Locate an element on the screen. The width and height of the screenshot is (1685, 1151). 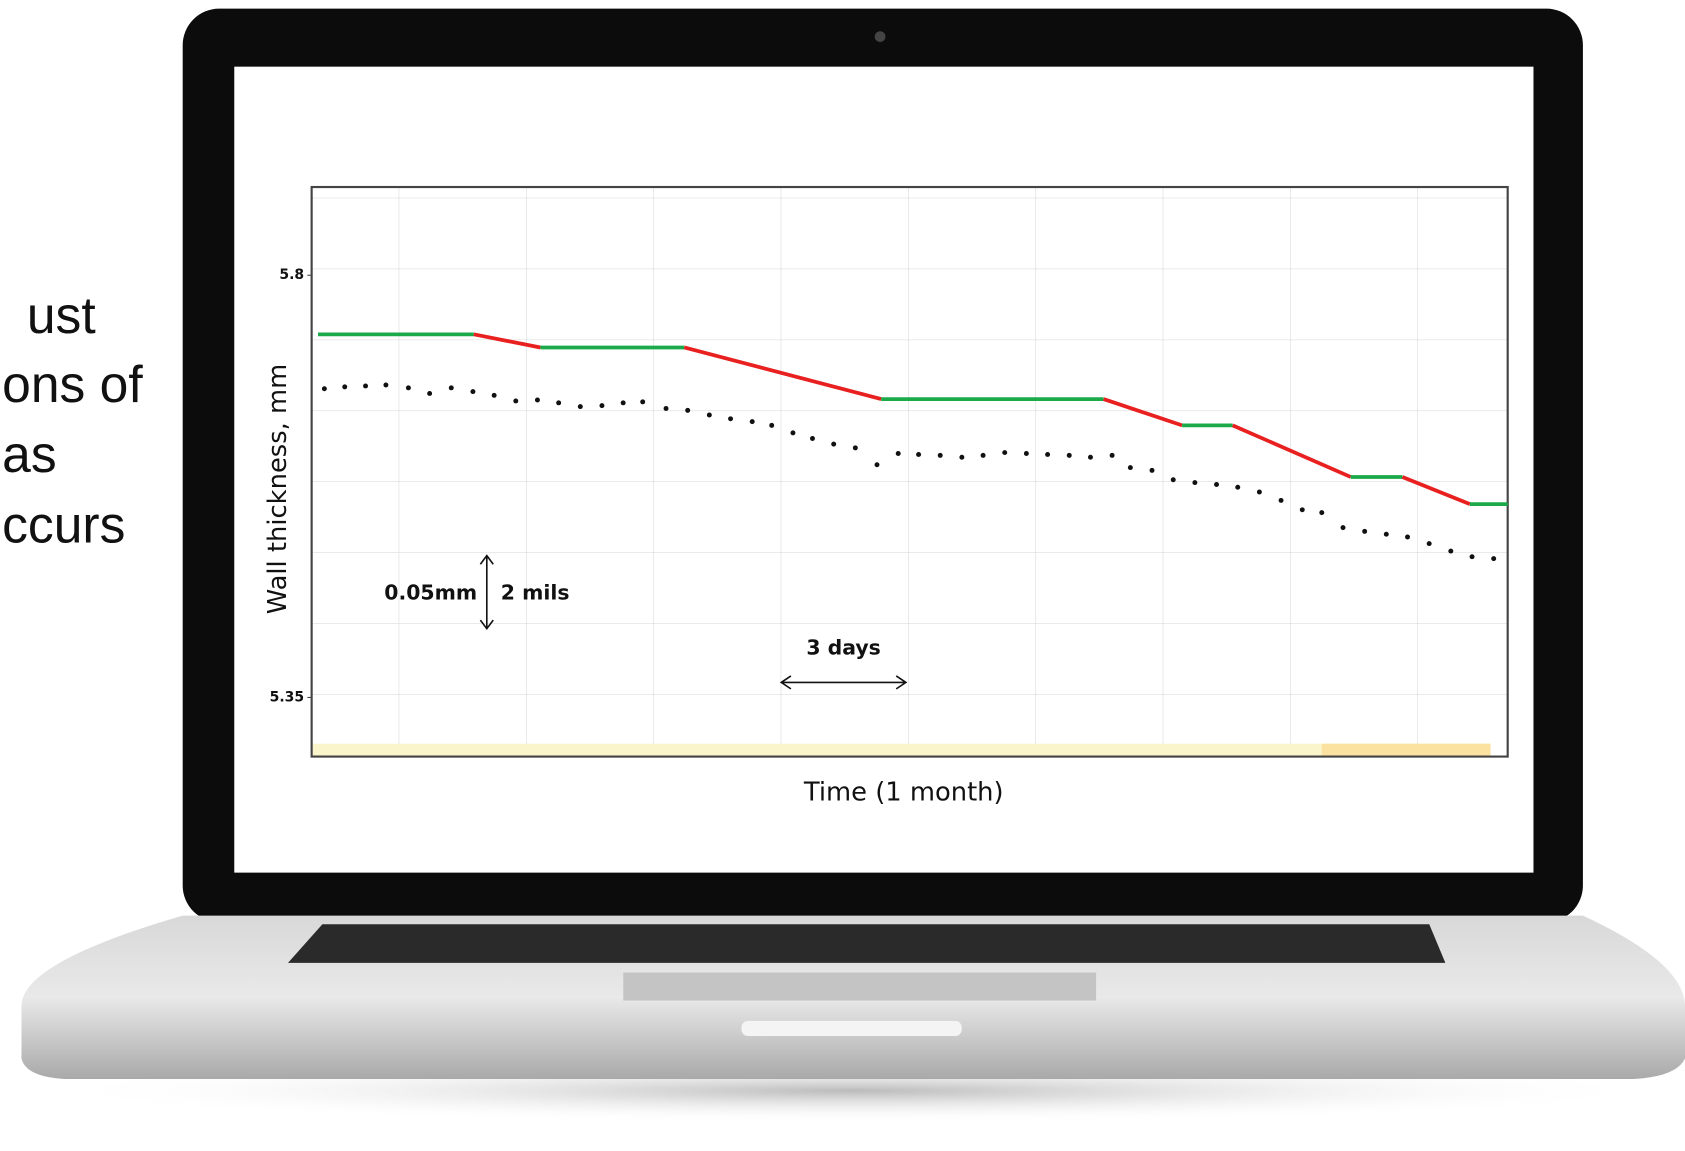
annotation: 3 days is located at coordinates (843, 647).